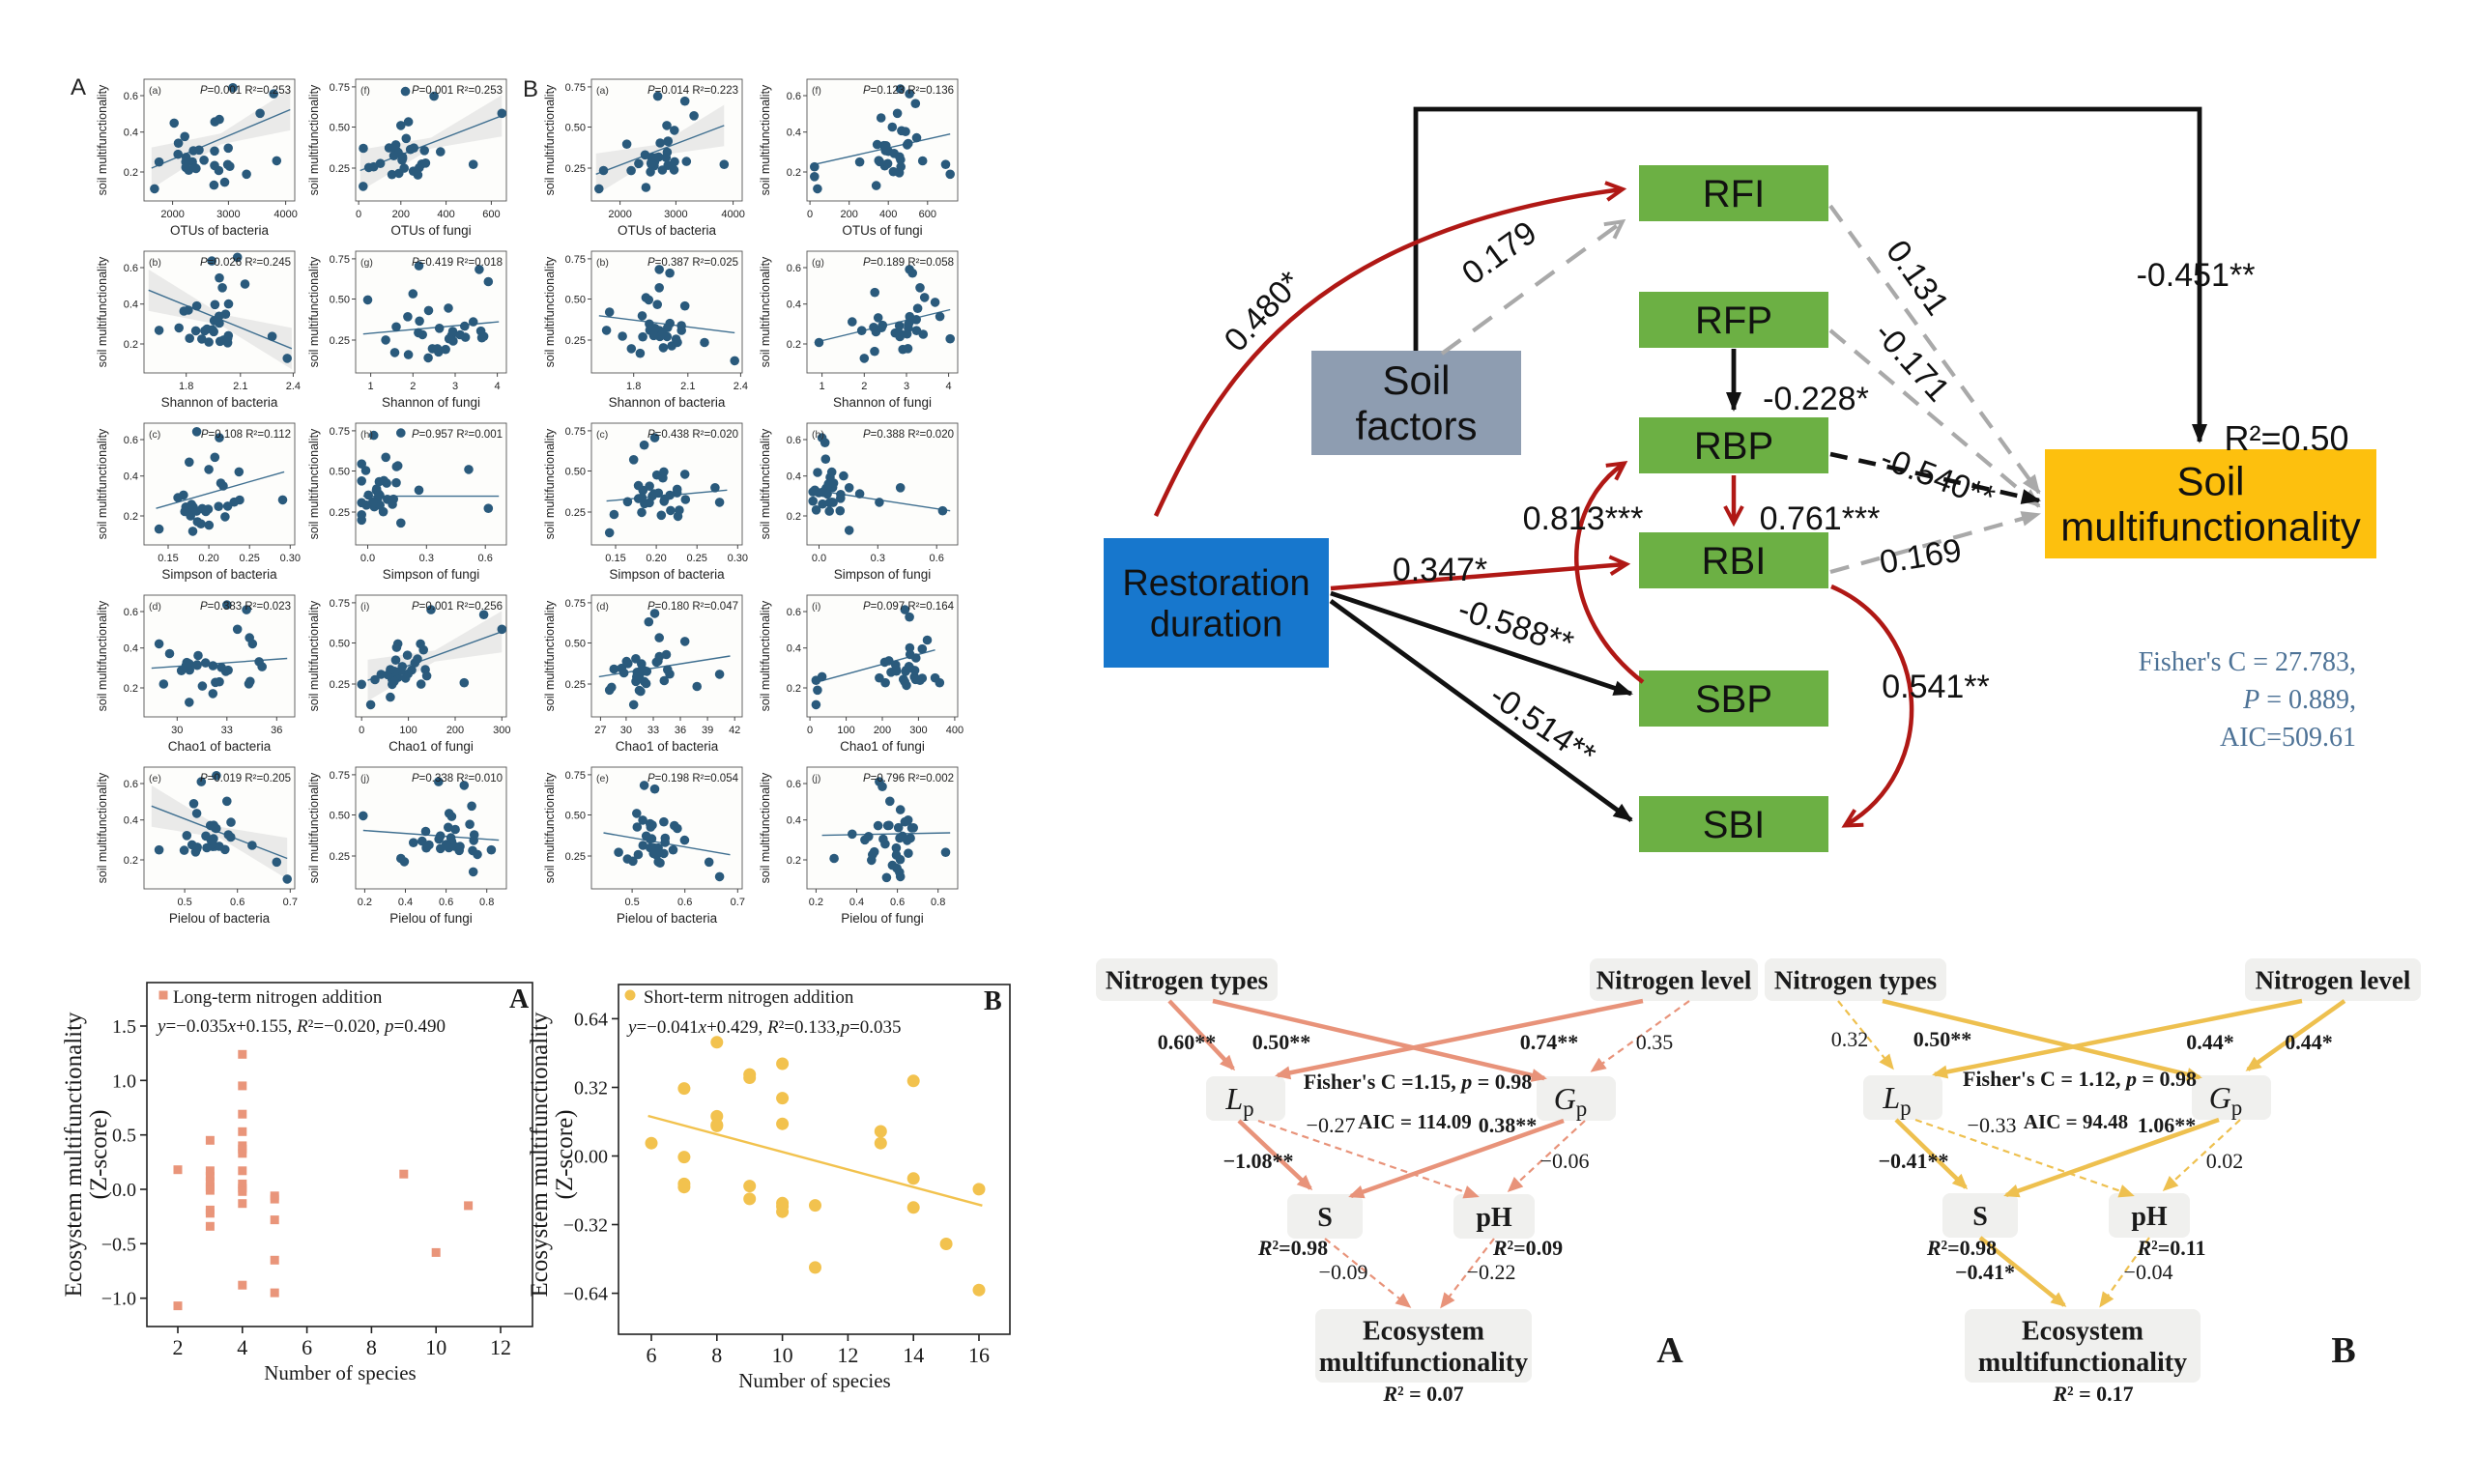 This screenshot has height=1484, width=2474. Describe the element at coordinates (301, 1027) in the screenshot. I see `svg-text:y=−0.035x+0.155, R²=−0.020, p=: y=−0.035x+0.155, R²=−0.020, p=0.490` at that location.